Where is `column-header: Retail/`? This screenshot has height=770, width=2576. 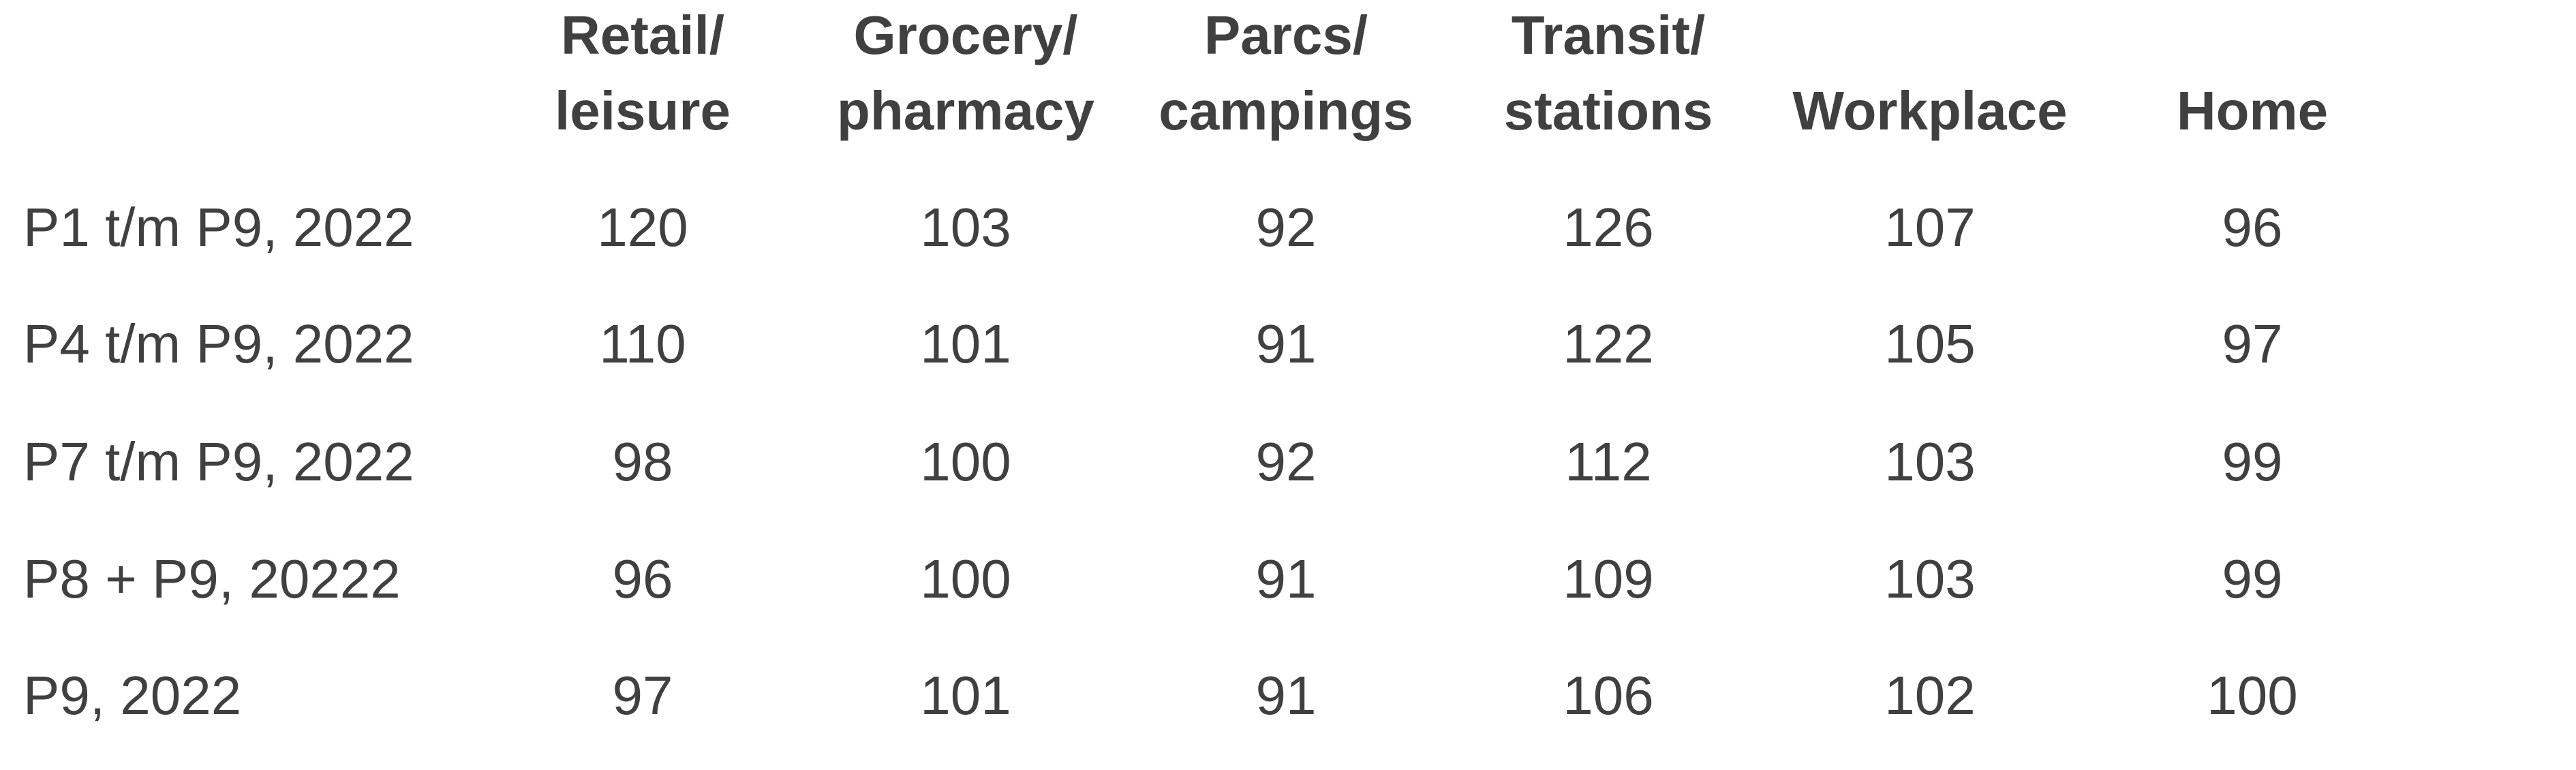
column-header: Retail/ is located at coordinates (642, 35).